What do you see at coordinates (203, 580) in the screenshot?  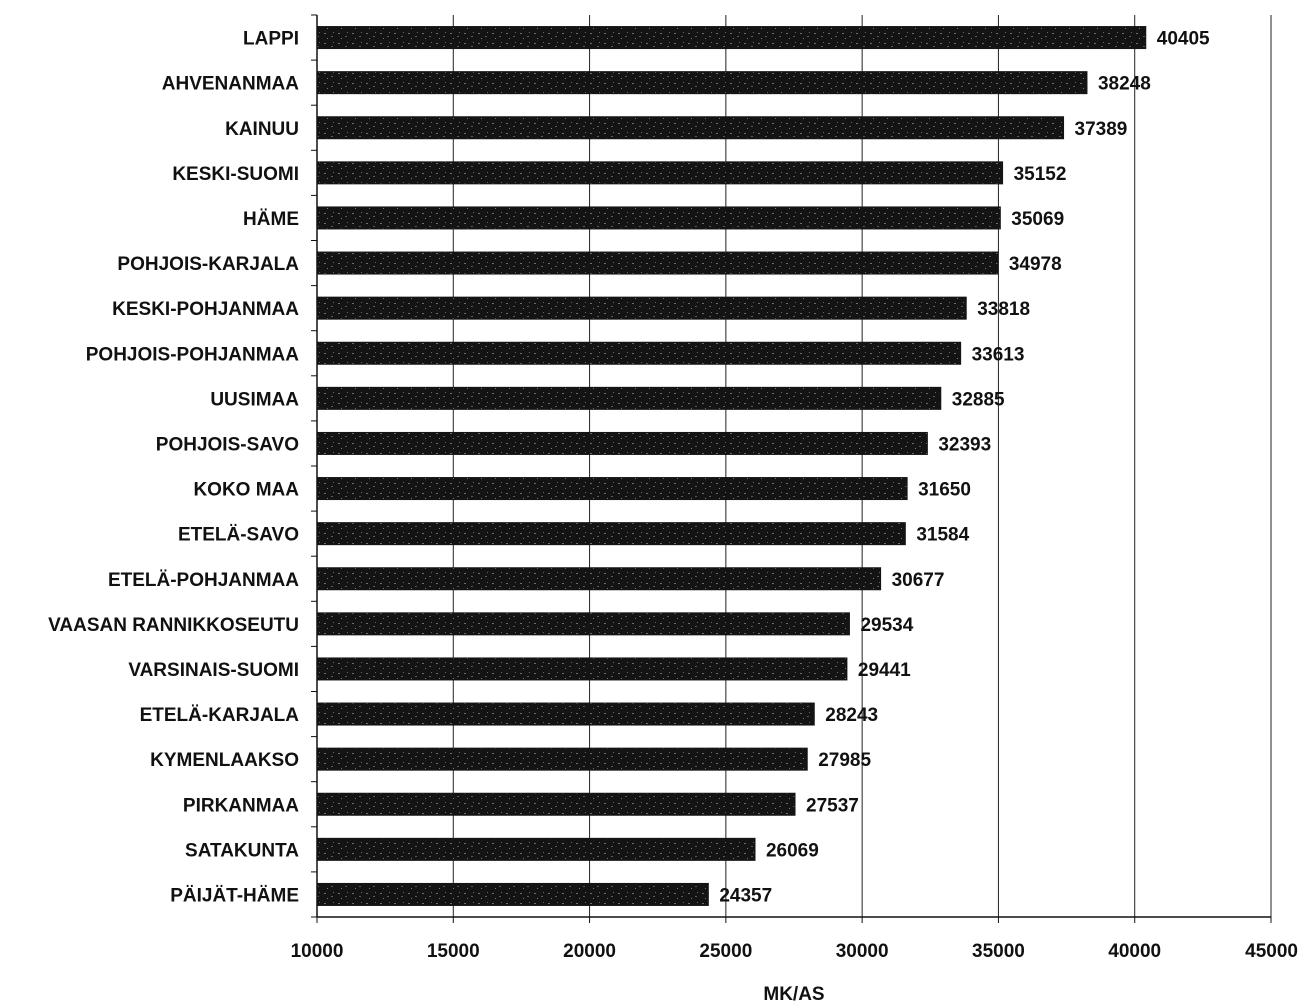 I see `category-label: ETELÄ-POHJANMAA` at bounding box center [203, 580].